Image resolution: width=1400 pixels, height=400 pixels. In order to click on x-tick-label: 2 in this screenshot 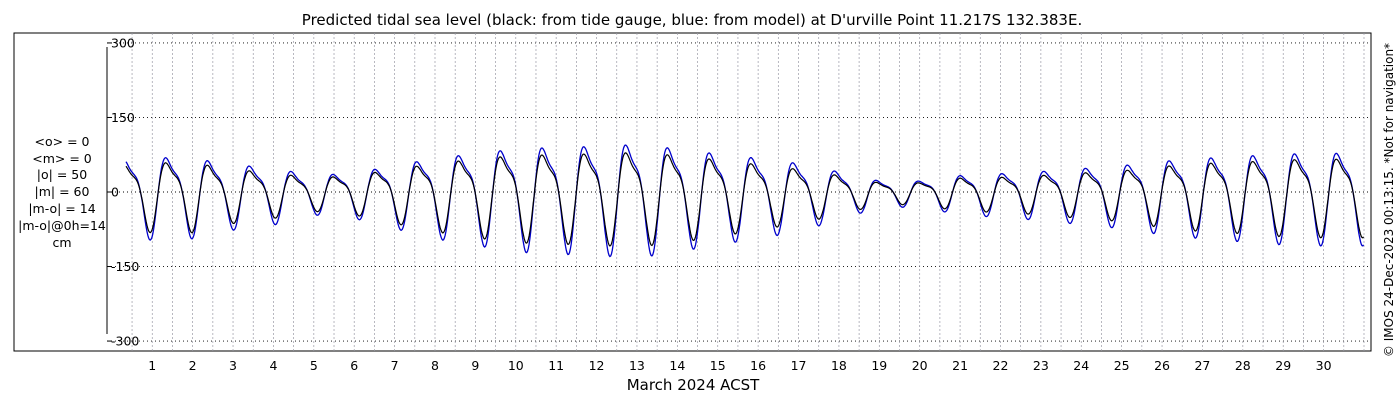, I will do `click(193, 365)`.